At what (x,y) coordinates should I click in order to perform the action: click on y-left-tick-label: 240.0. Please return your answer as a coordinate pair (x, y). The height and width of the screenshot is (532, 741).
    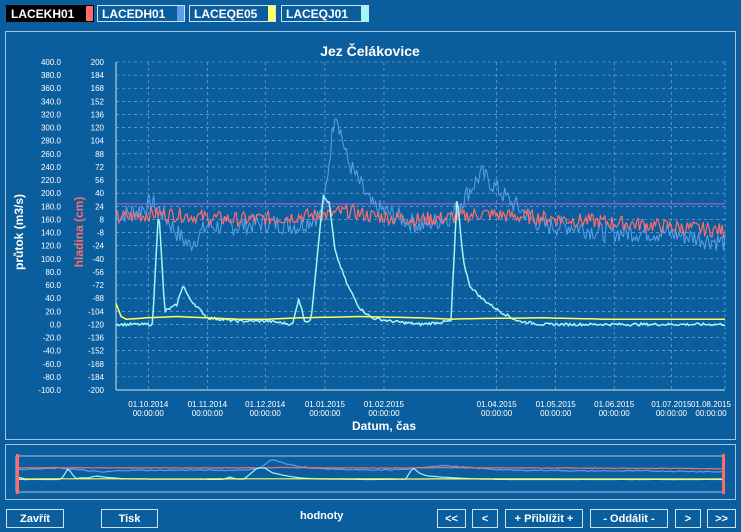
    Looking at the image, I should click on (51, 167).